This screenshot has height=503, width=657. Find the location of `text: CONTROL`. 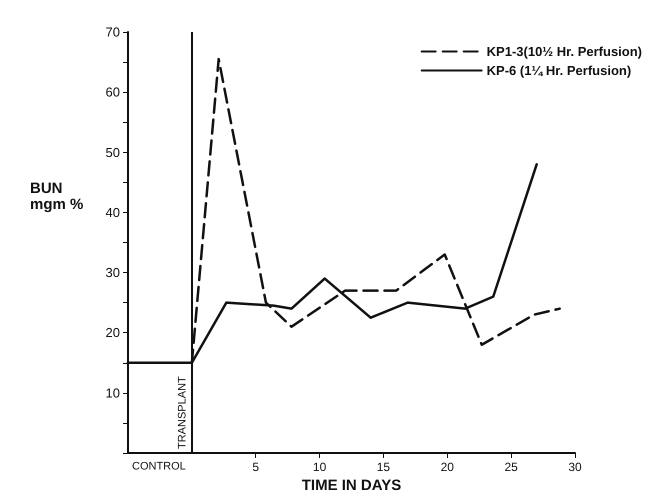

text: CONTROL is located at coordinates (159, 466).